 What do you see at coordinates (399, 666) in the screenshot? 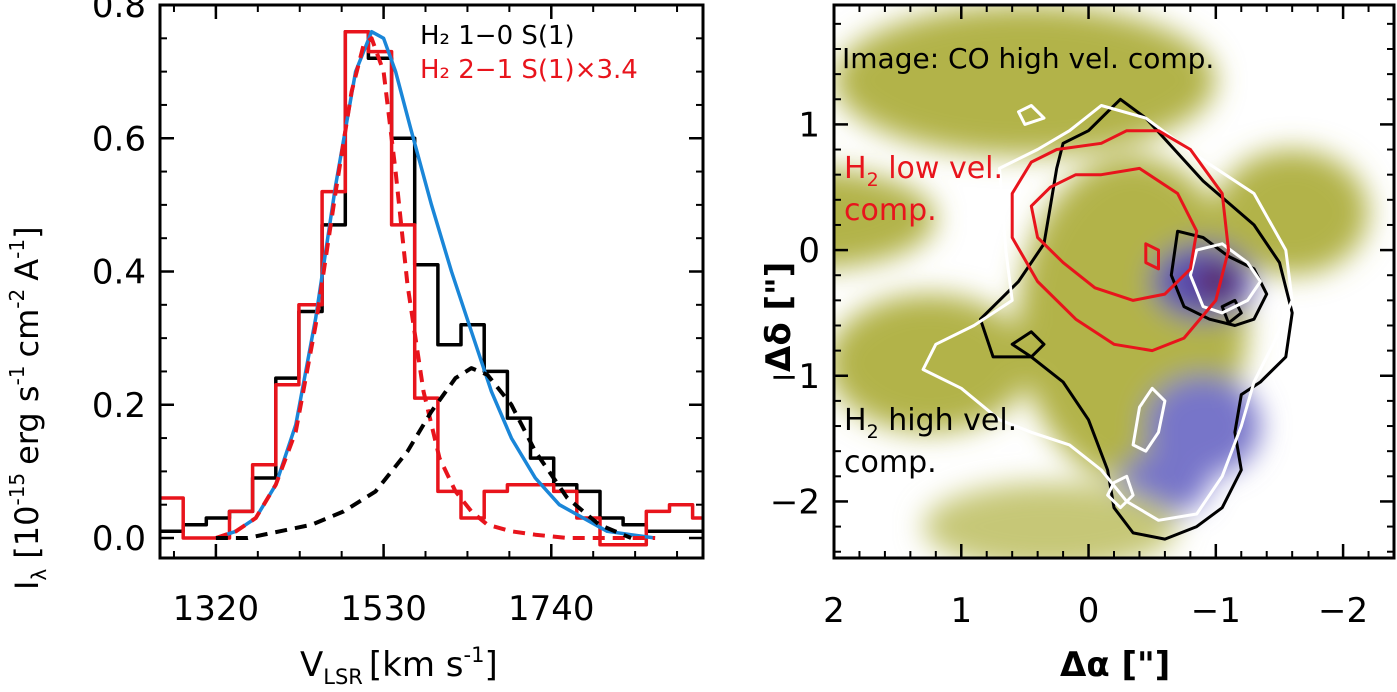
I see `spectrum-x-axis-label: VLSR [km s-1]` at bounding box center [399, 666].